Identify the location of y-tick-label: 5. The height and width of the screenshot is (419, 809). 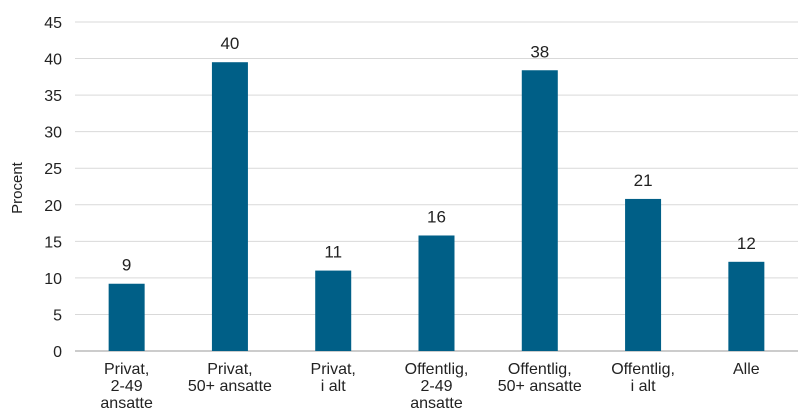
(57, 315).